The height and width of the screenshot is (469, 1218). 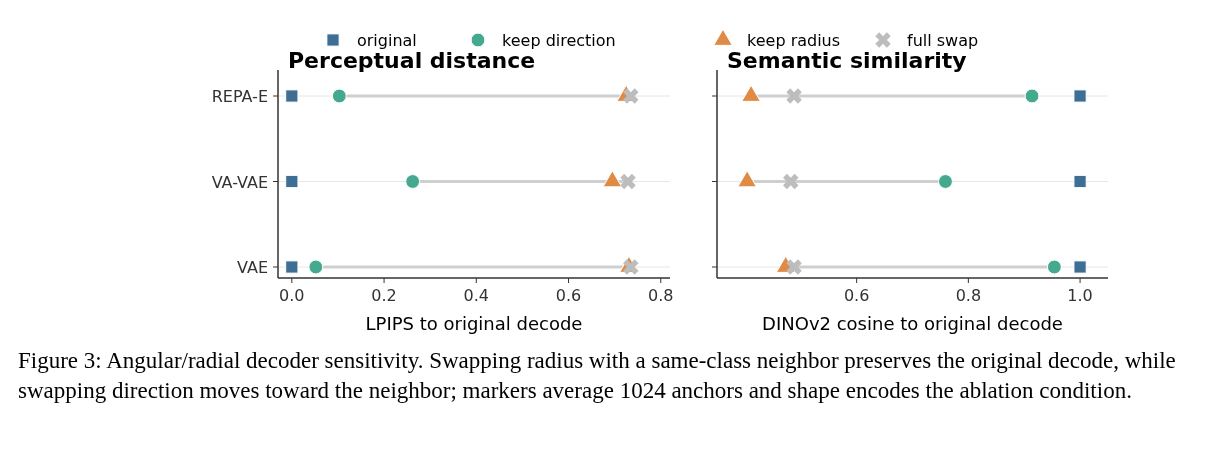 I want to click on legend-label: keep radius, so click(x=794, y=40).